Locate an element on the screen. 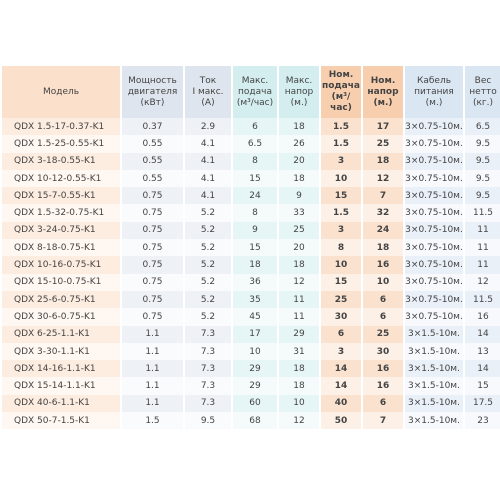 The height and width of the screenshot is (500, 500). table-cell: QDX 15-14-1.1-K1 is located at coordinates (60, 386).